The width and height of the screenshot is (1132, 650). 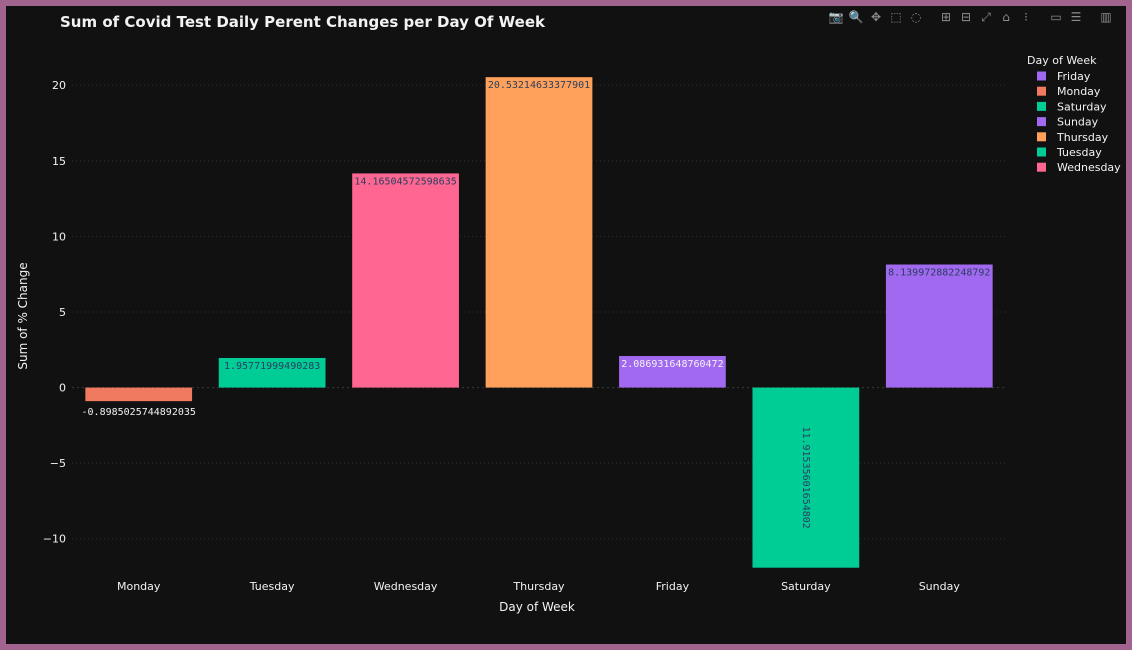 I want to click on legend-label: Tuesday, so click(x=1079, y=152).